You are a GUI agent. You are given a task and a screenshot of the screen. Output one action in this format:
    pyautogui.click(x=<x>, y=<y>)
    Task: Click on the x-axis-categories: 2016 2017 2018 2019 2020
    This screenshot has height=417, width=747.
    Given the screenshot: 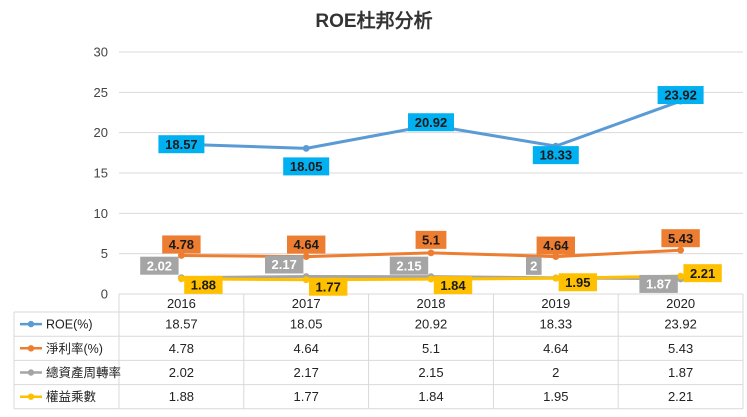 What is the action you would take?
    pyautogui.click(x=431, y=303)
    